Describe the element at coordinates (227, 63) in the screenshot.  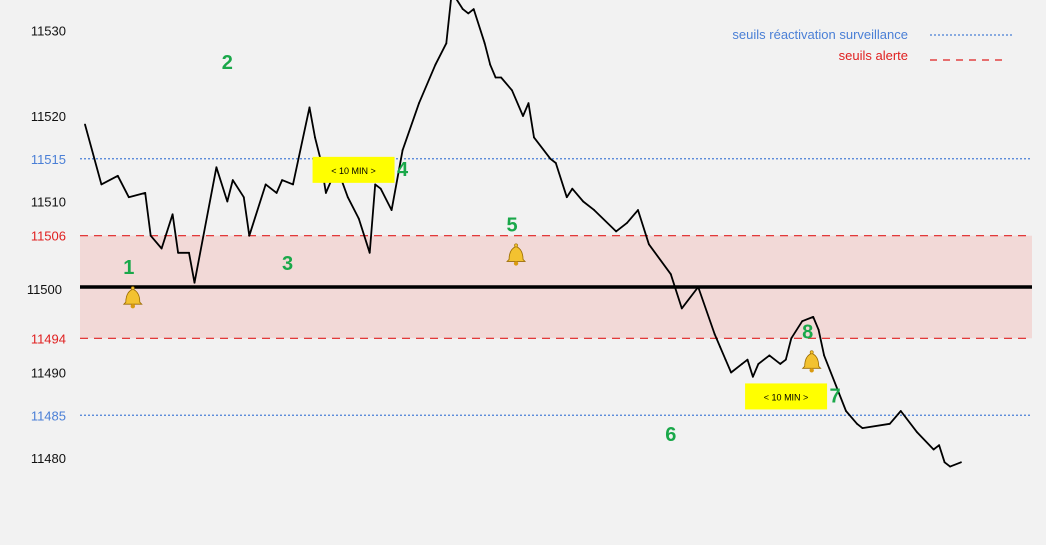
I see `marker-label-2: 2` at that location.